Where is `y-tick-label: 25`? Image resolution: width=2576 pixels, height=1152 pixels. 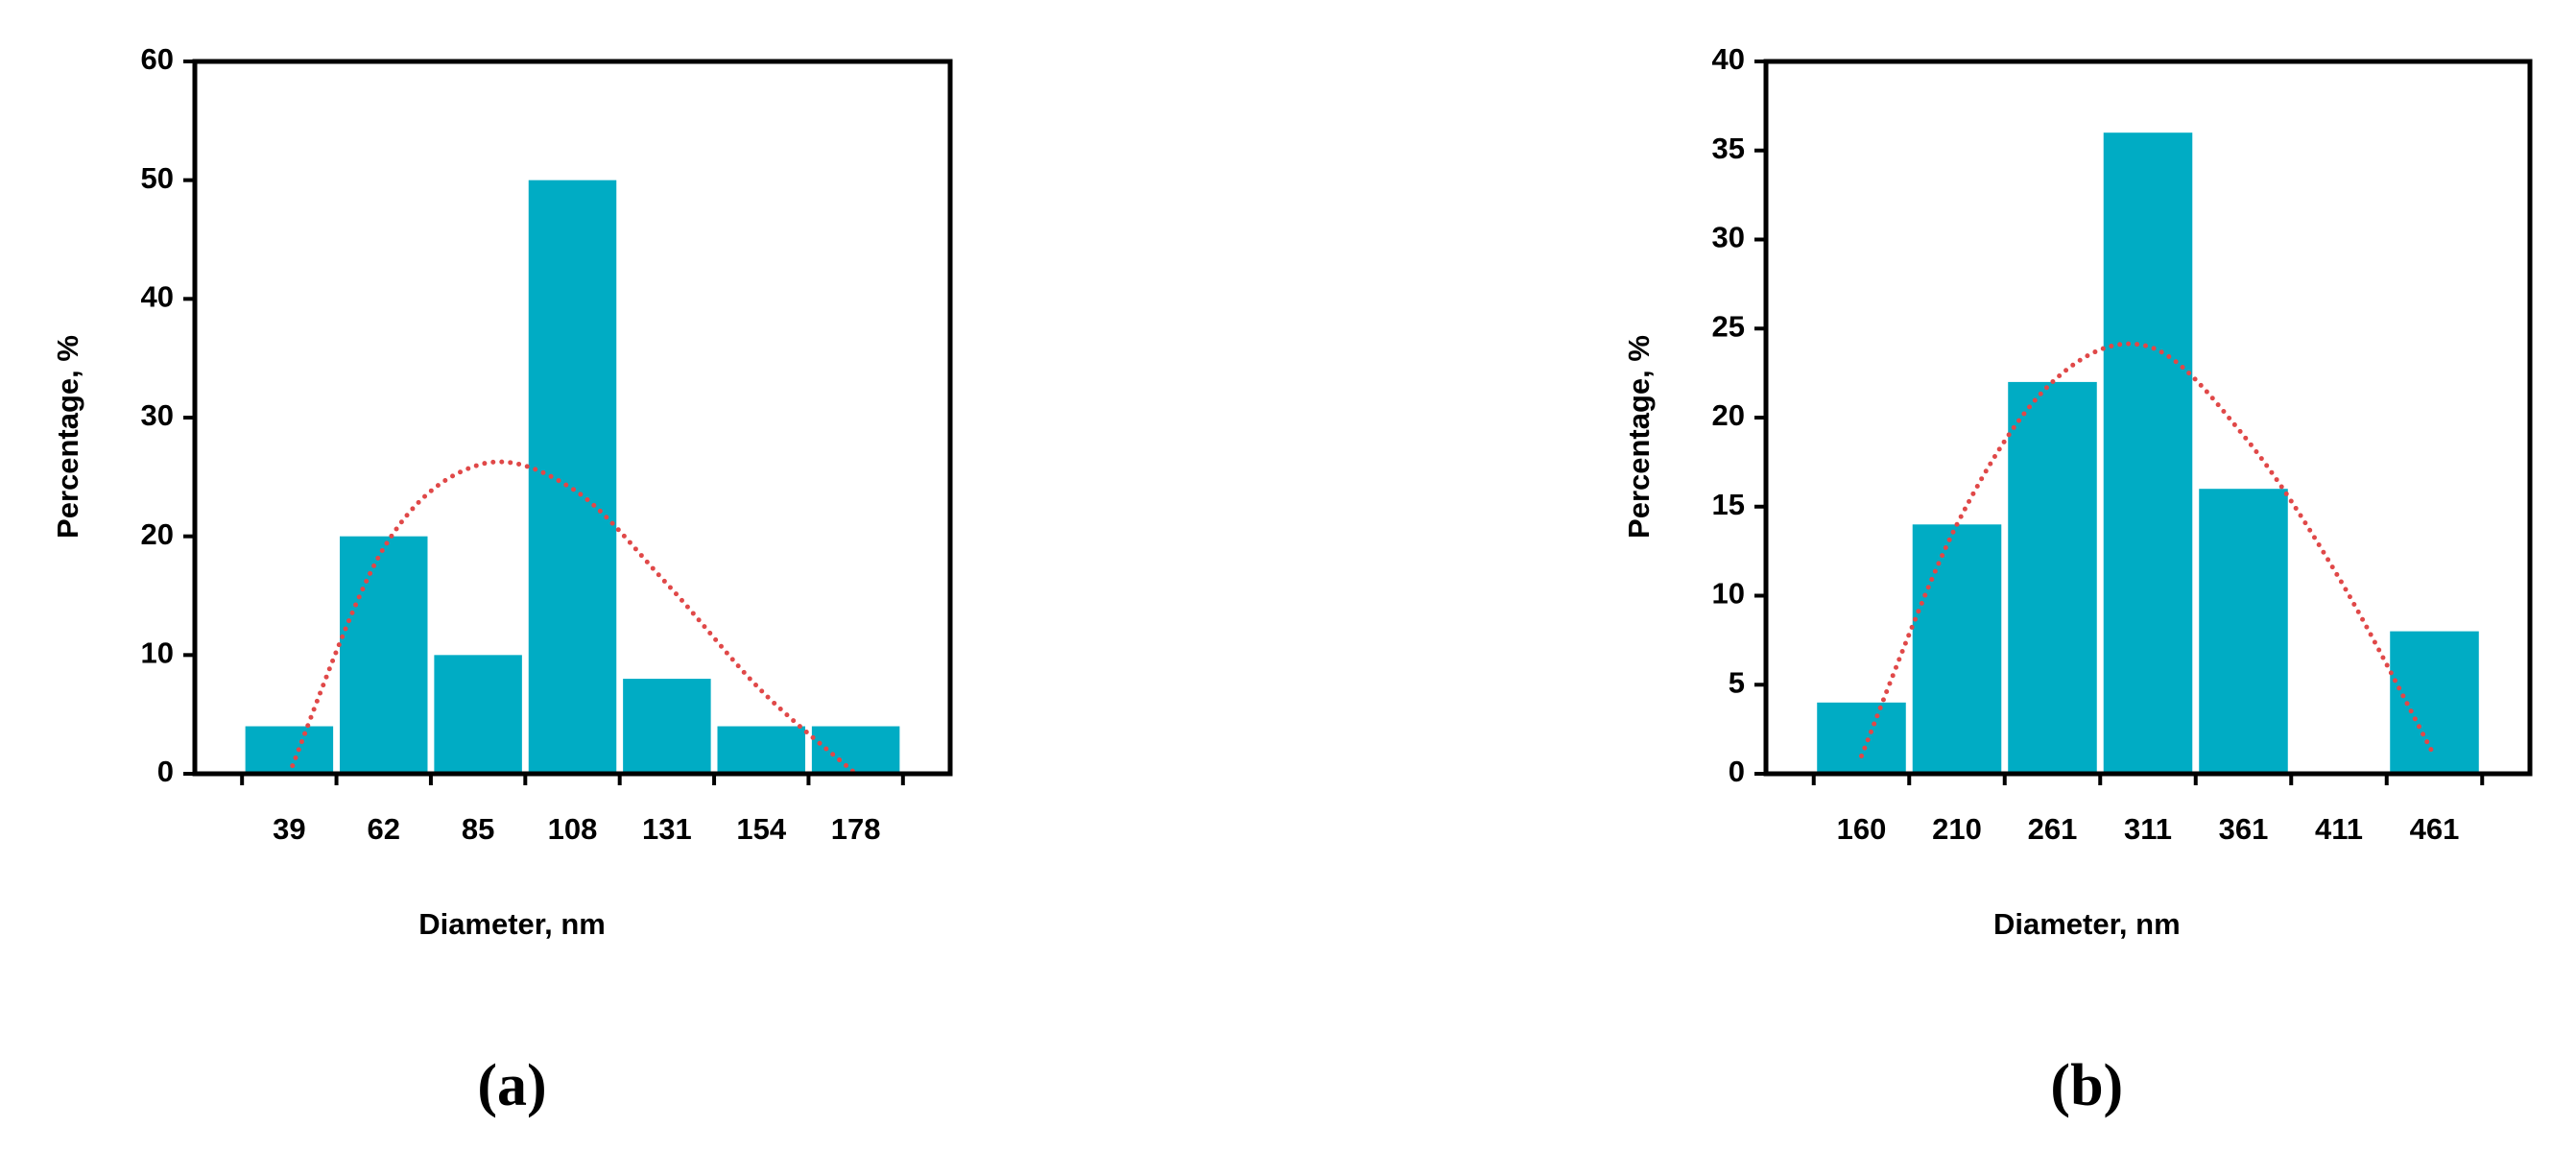
y-tick-label: 25 is located at coordinates (1728, 326).